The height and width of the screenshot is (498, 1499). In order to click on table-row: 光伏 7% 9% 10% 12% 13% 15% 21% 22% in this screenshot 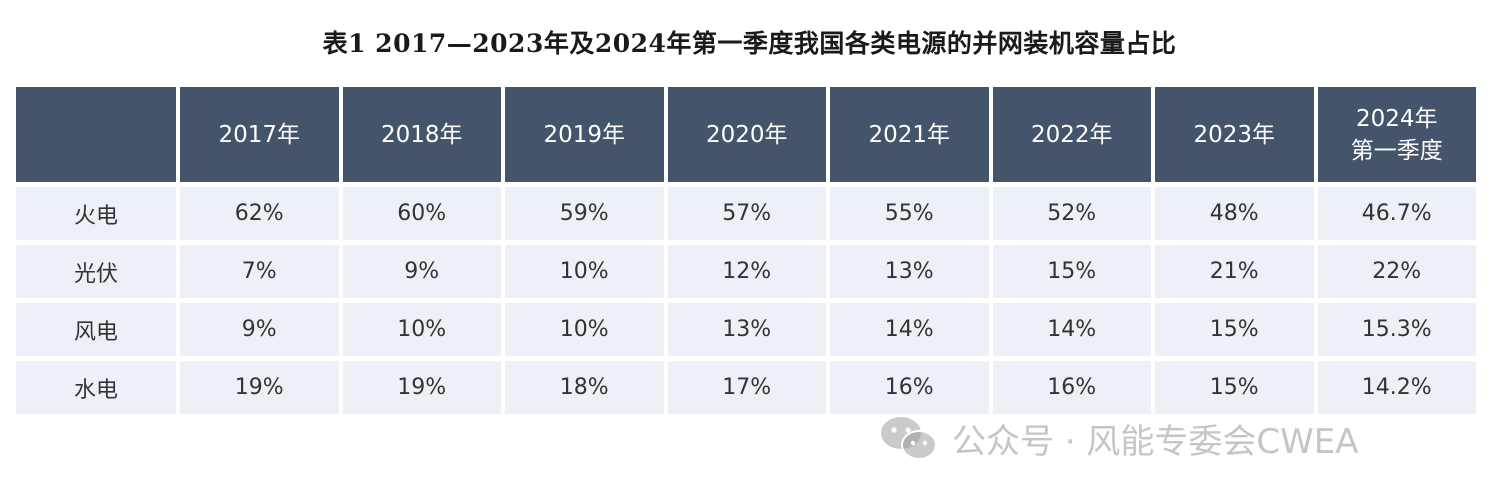, I will do `click(746, 271)`.